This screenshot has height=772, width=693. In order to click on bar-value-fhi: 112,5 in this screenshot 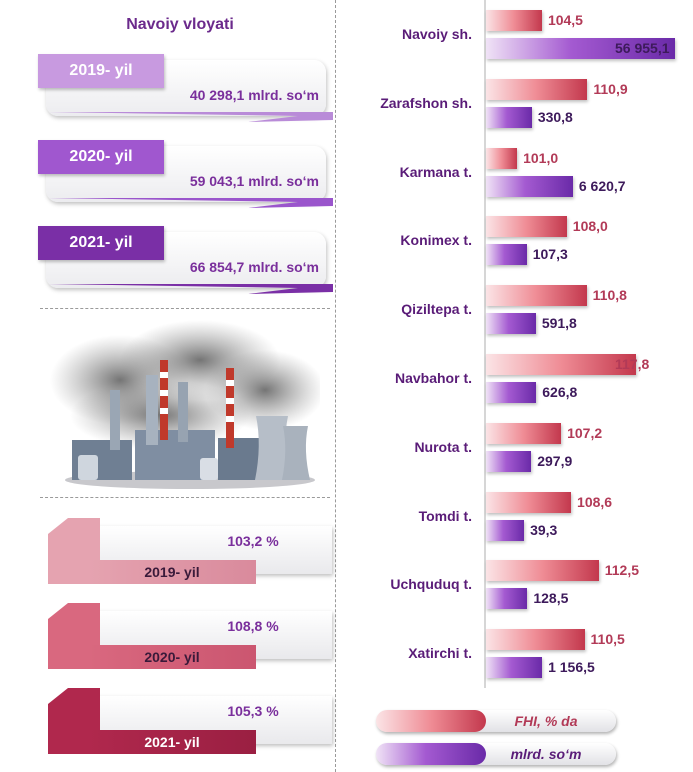, I will do `click(622, 570)`.